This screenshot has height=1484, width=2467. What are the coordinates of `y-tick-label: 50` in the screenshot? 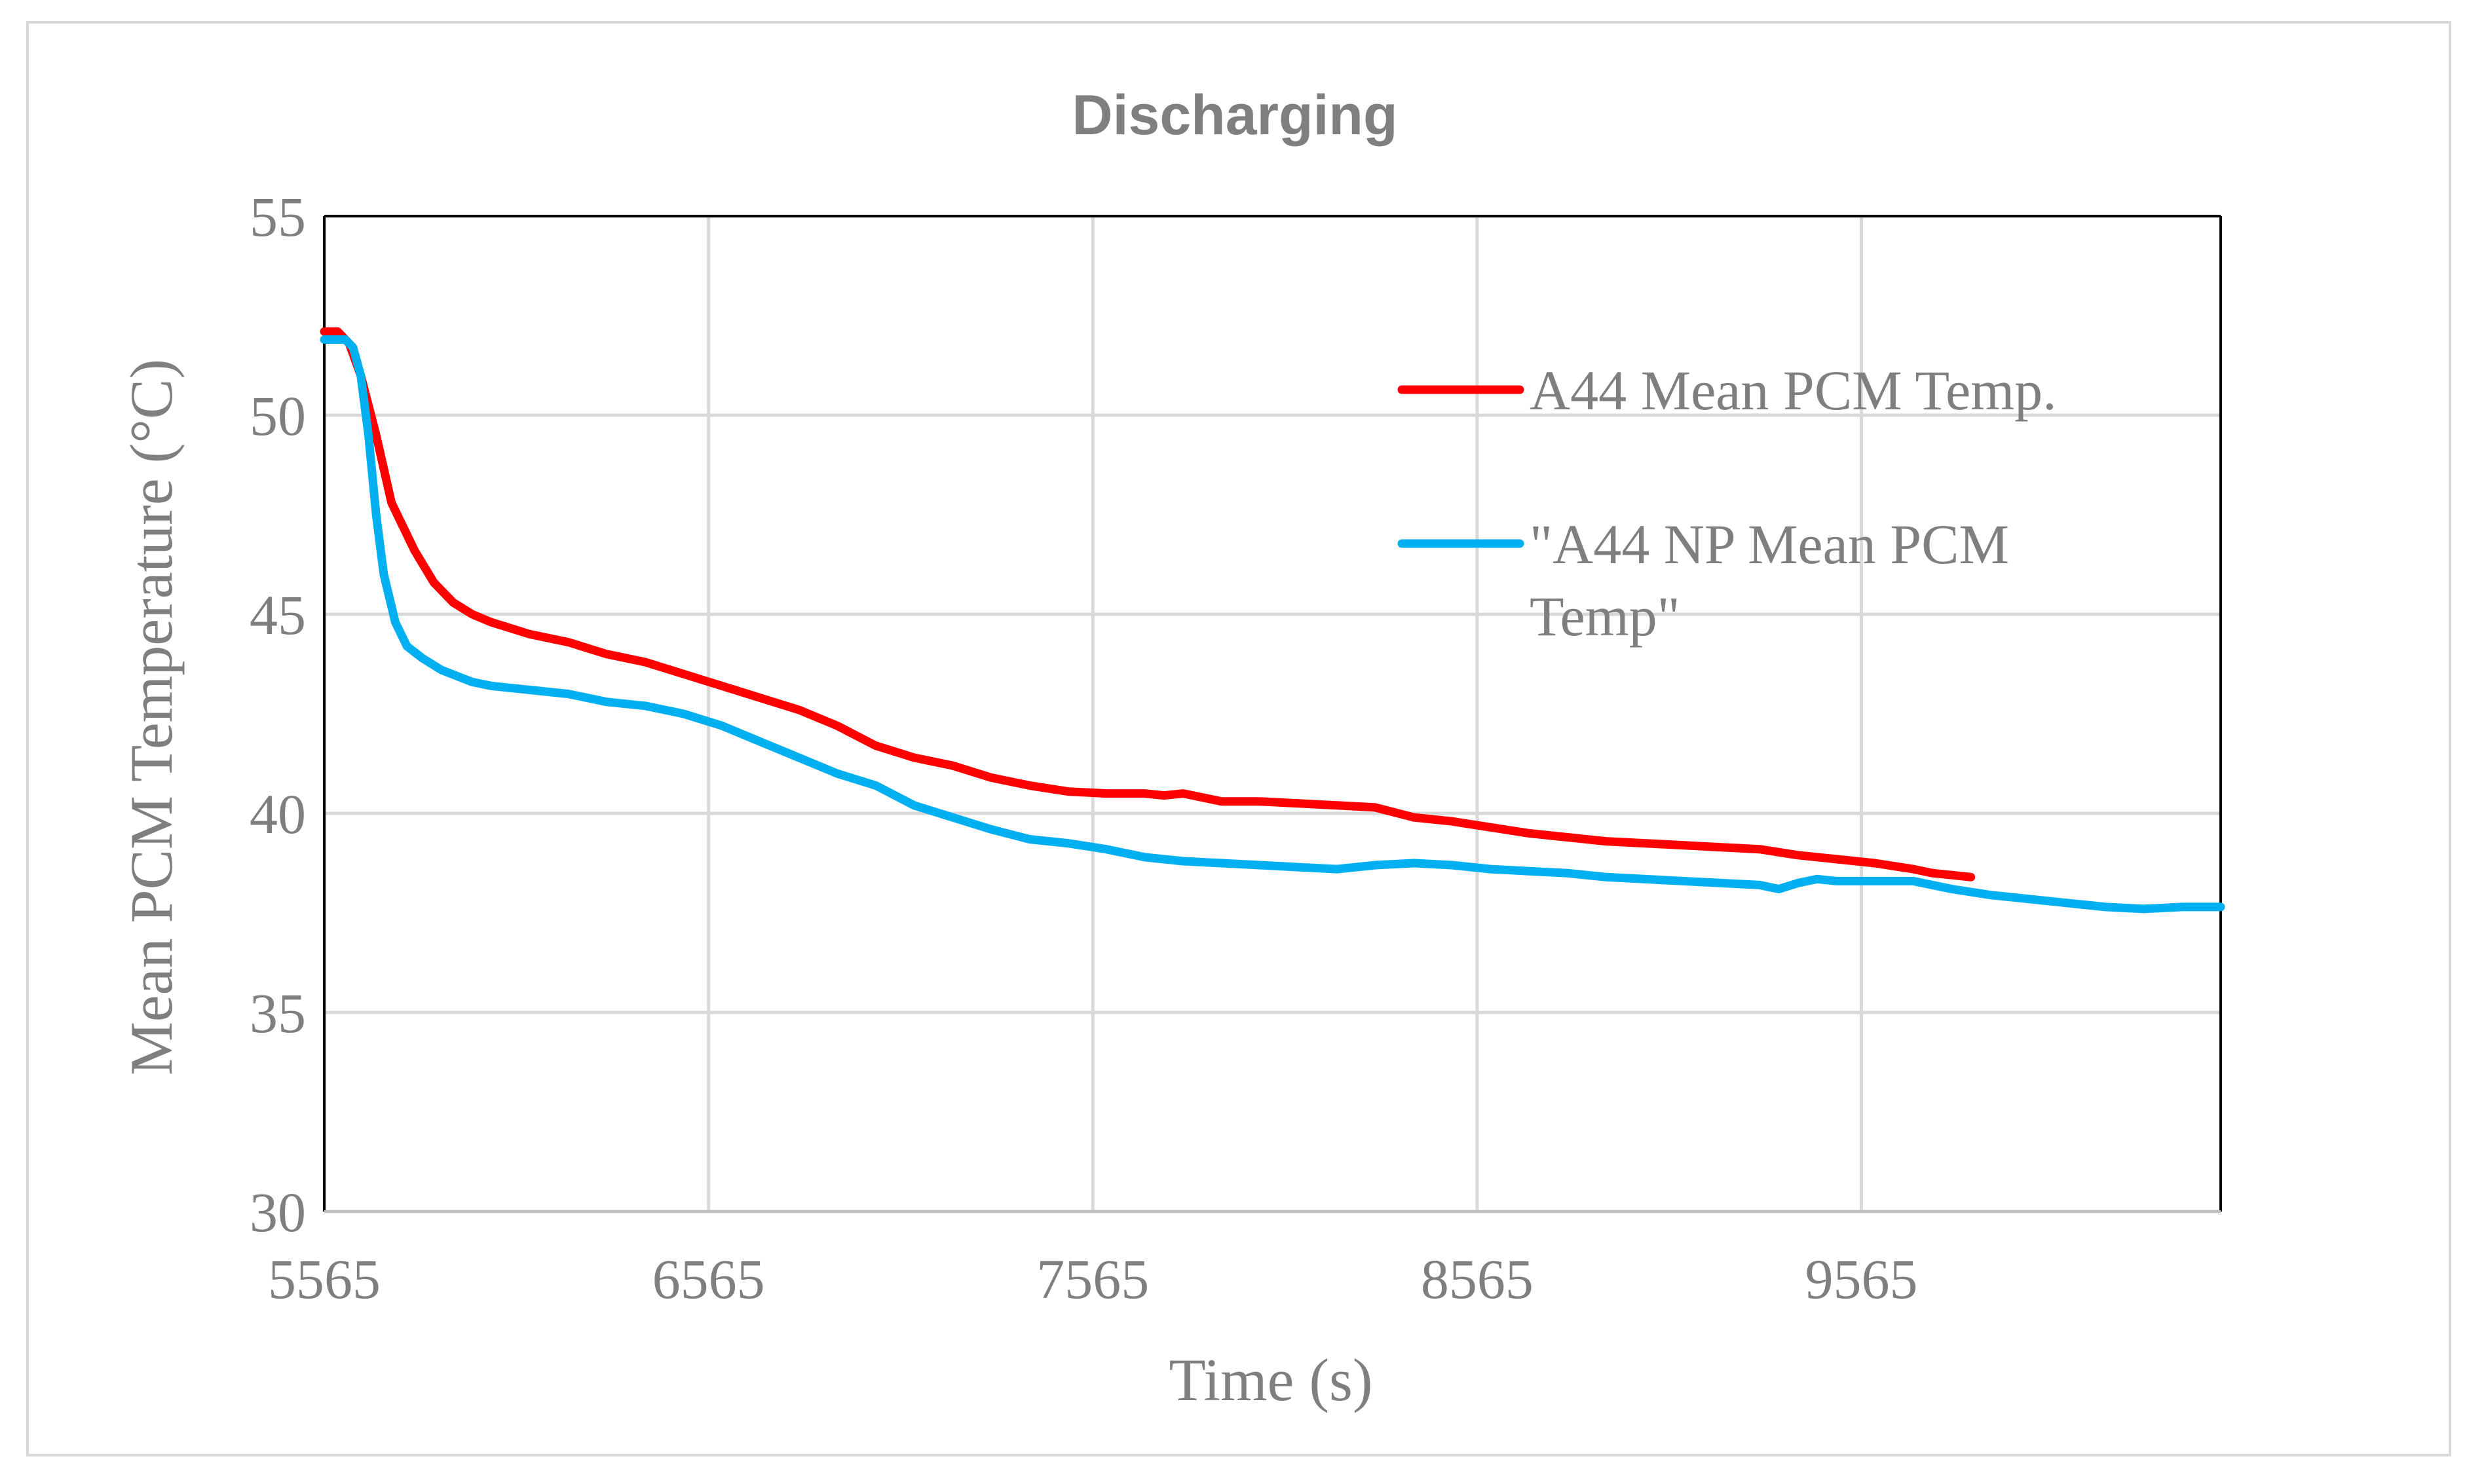 It's located at (278, 415).